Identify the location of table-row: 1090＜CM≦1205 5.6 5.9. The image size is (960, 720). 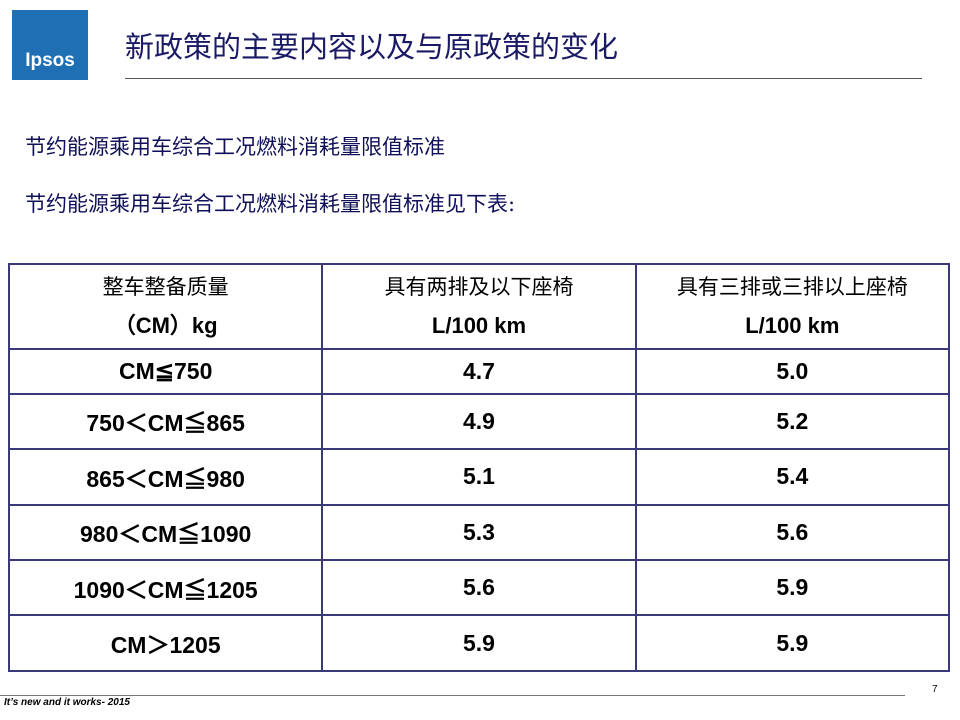
(479, 588).